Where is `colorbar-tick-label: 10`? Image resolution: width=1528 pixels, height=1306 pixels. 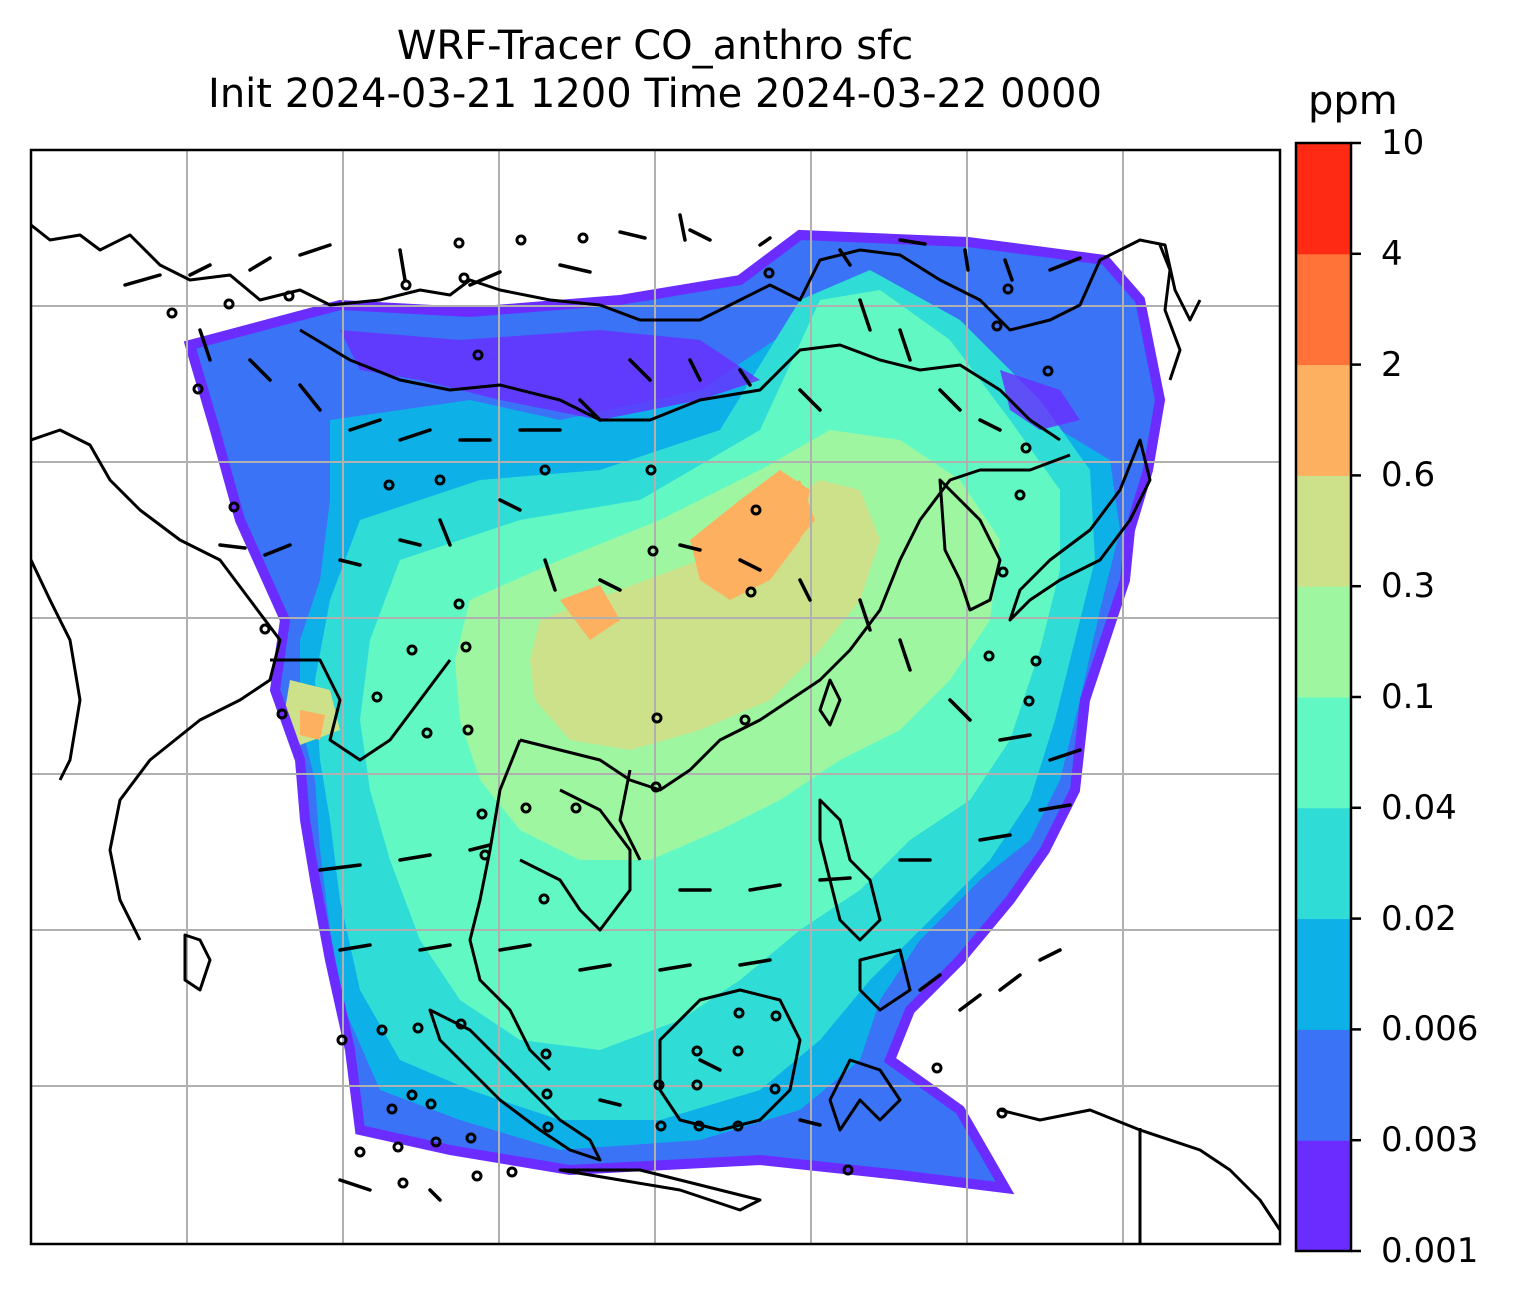 colorbar-tick-label: 10 is located at coordinates (1403, 143).